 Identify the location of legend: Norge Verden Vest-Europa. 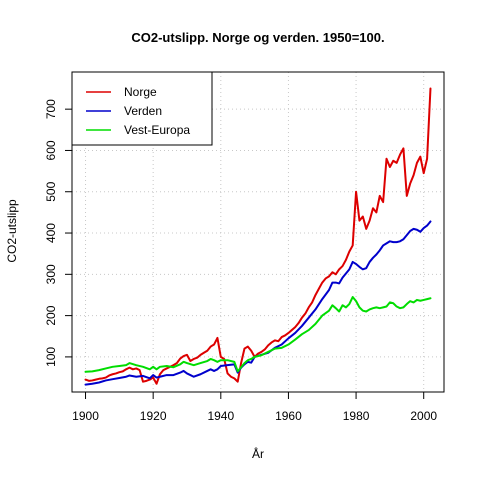
(142, 108).